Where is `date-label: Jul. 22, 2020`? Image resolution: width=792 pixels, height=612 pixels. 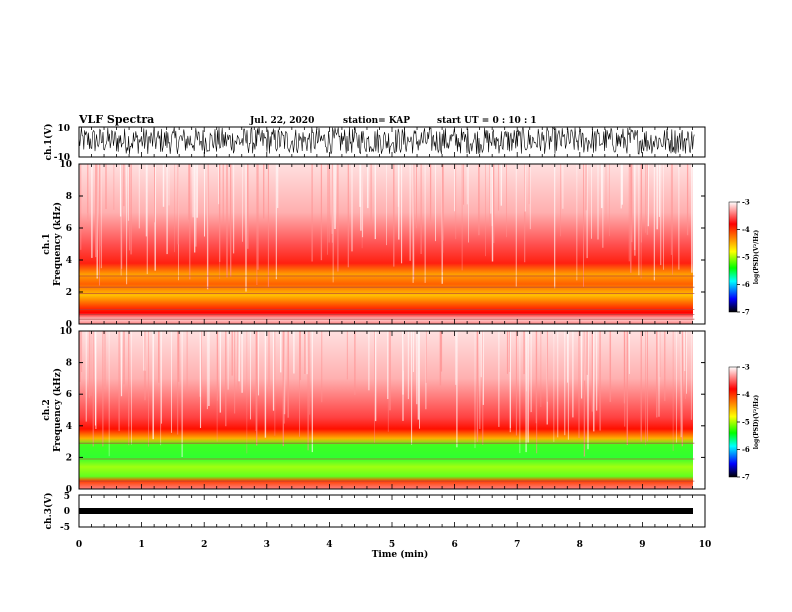
date-label: Jul. 22, 2020 is located at coordinates (281, 121).